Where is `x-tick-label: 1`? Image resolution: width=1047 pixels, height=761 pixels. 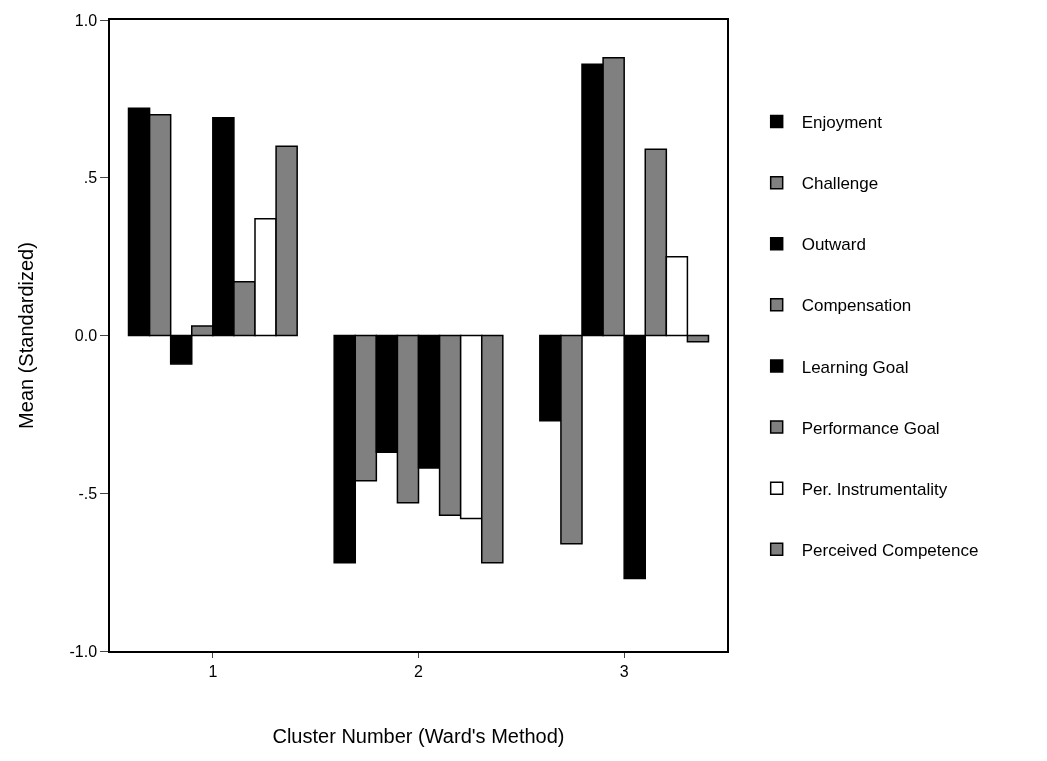
x-tick-label: 1 is located at coordinates (213, 671).